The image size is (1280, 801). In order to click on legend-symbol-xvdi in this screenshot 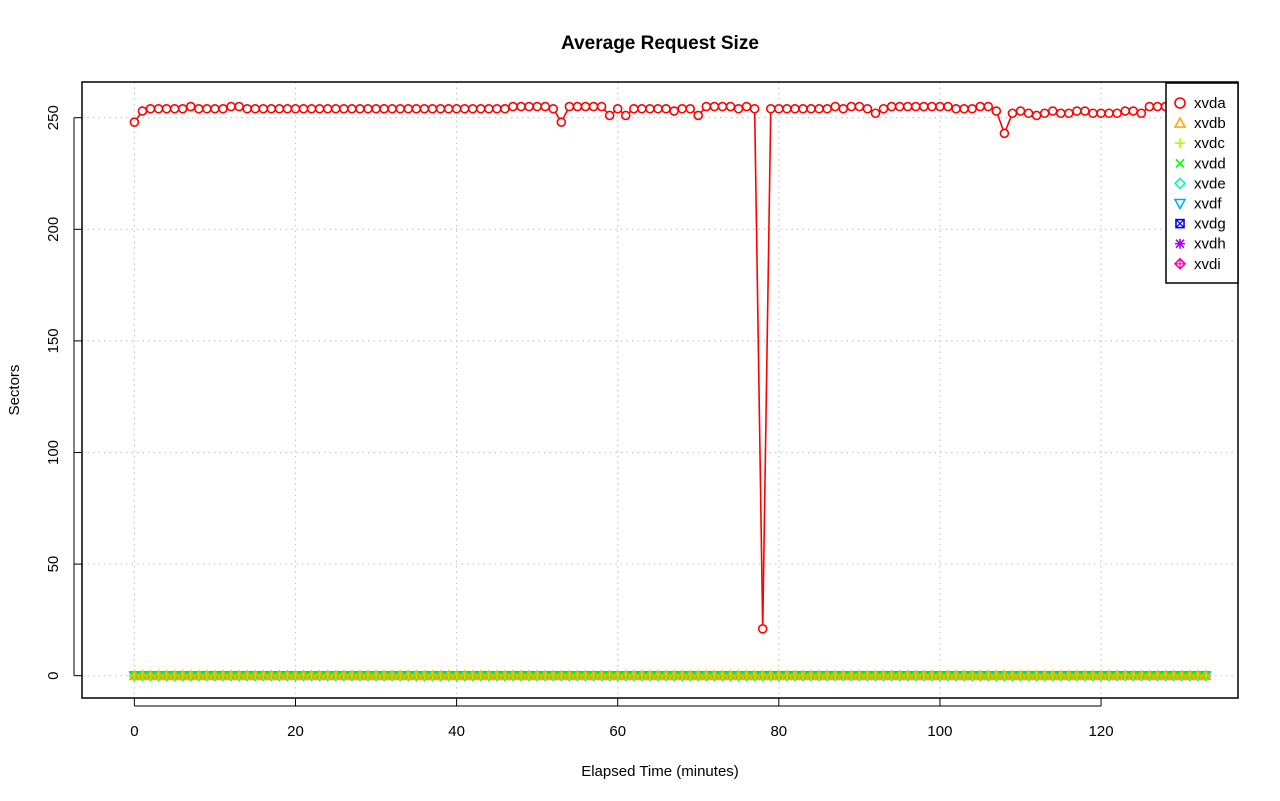, I will do `click(1180, 263)`.